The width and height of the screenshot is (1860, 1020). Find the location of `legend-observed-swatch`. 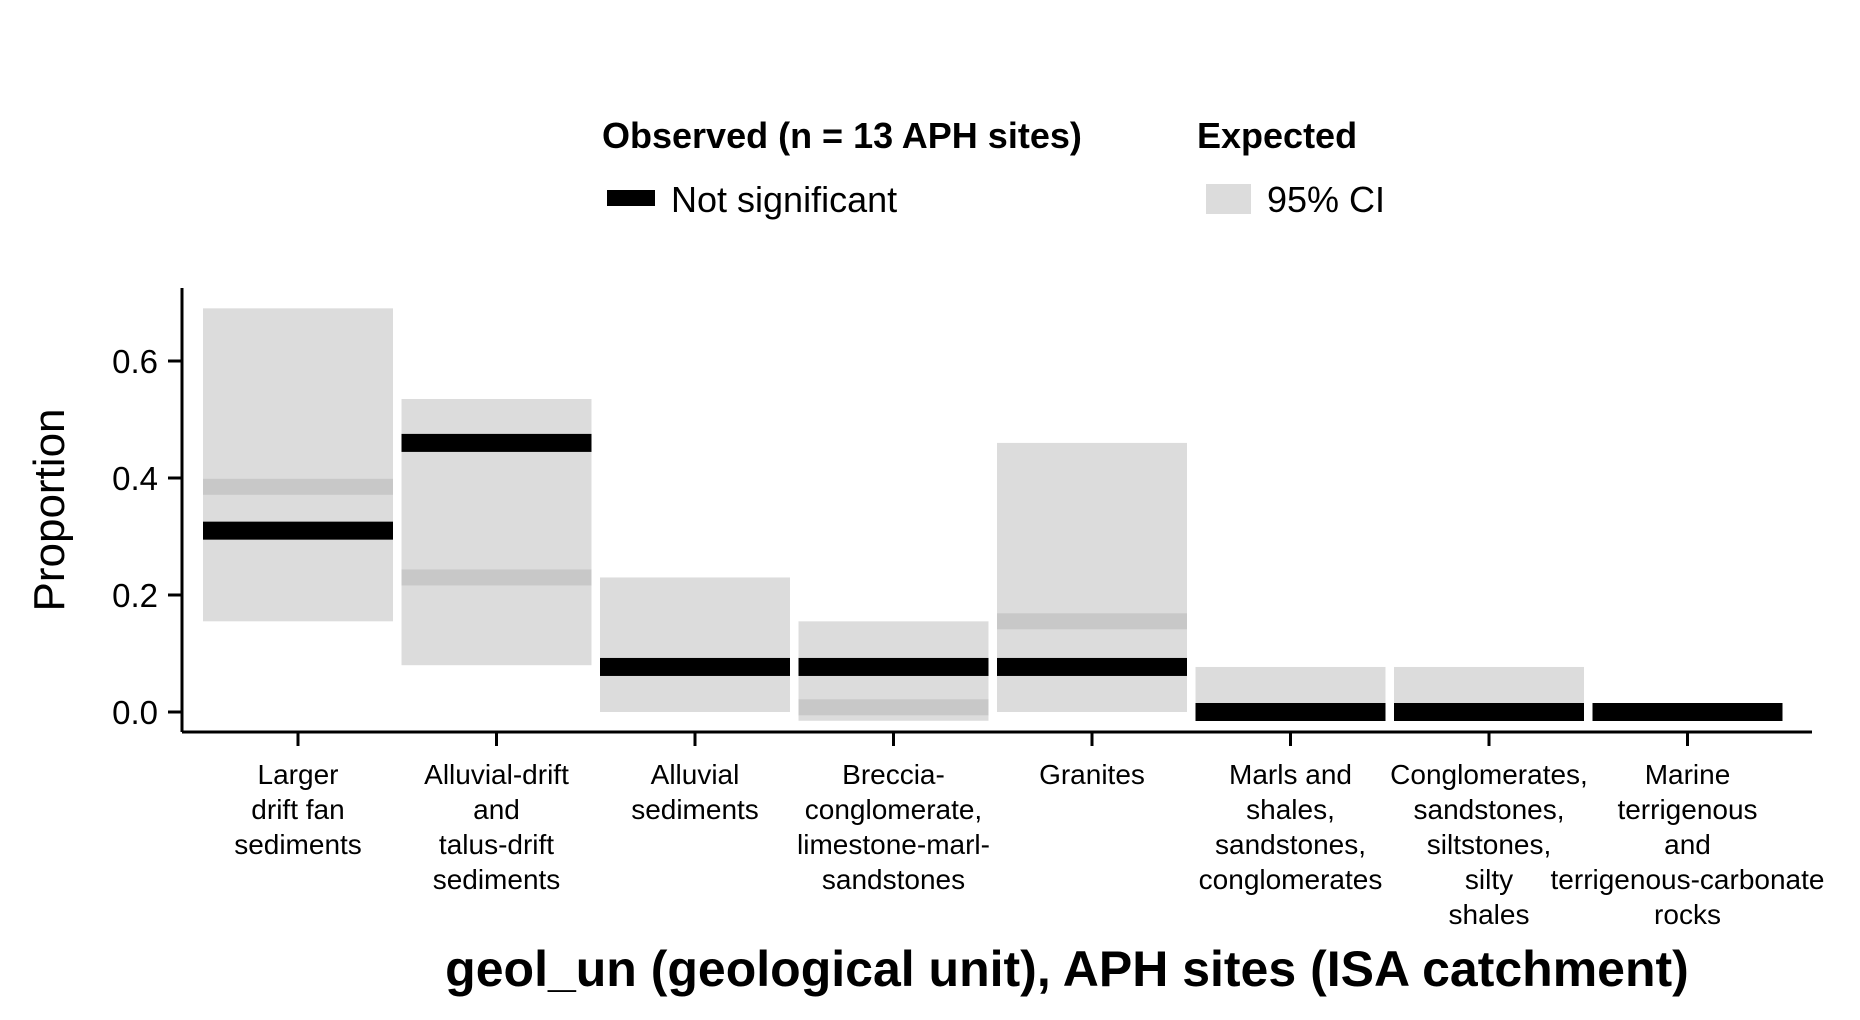

legend-observed-swatch is located at coordinates (631, 198).